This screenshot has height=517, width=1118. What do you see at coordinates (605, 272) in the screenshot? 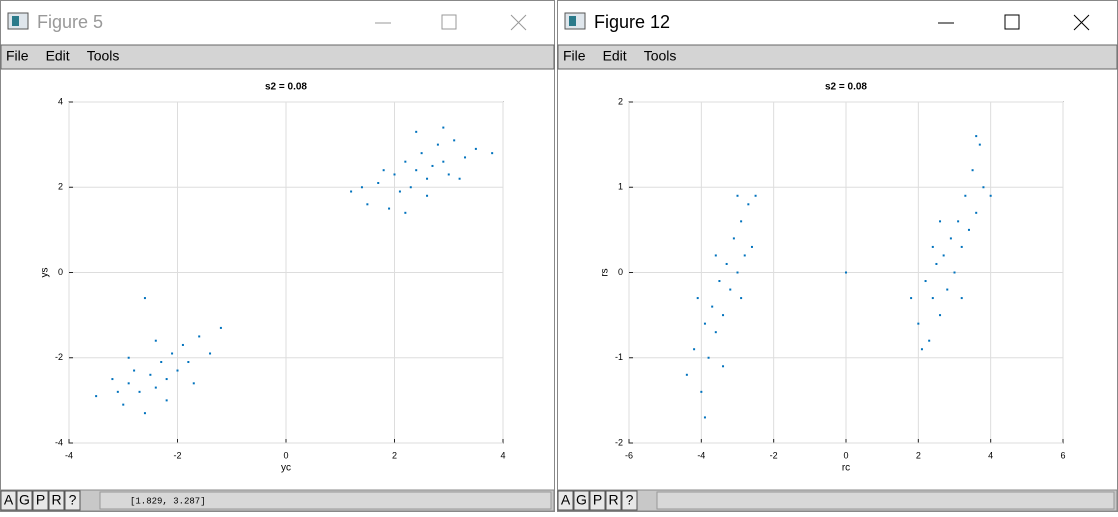
I see `y-axis-label: rs` at bounding box center [605, 272].